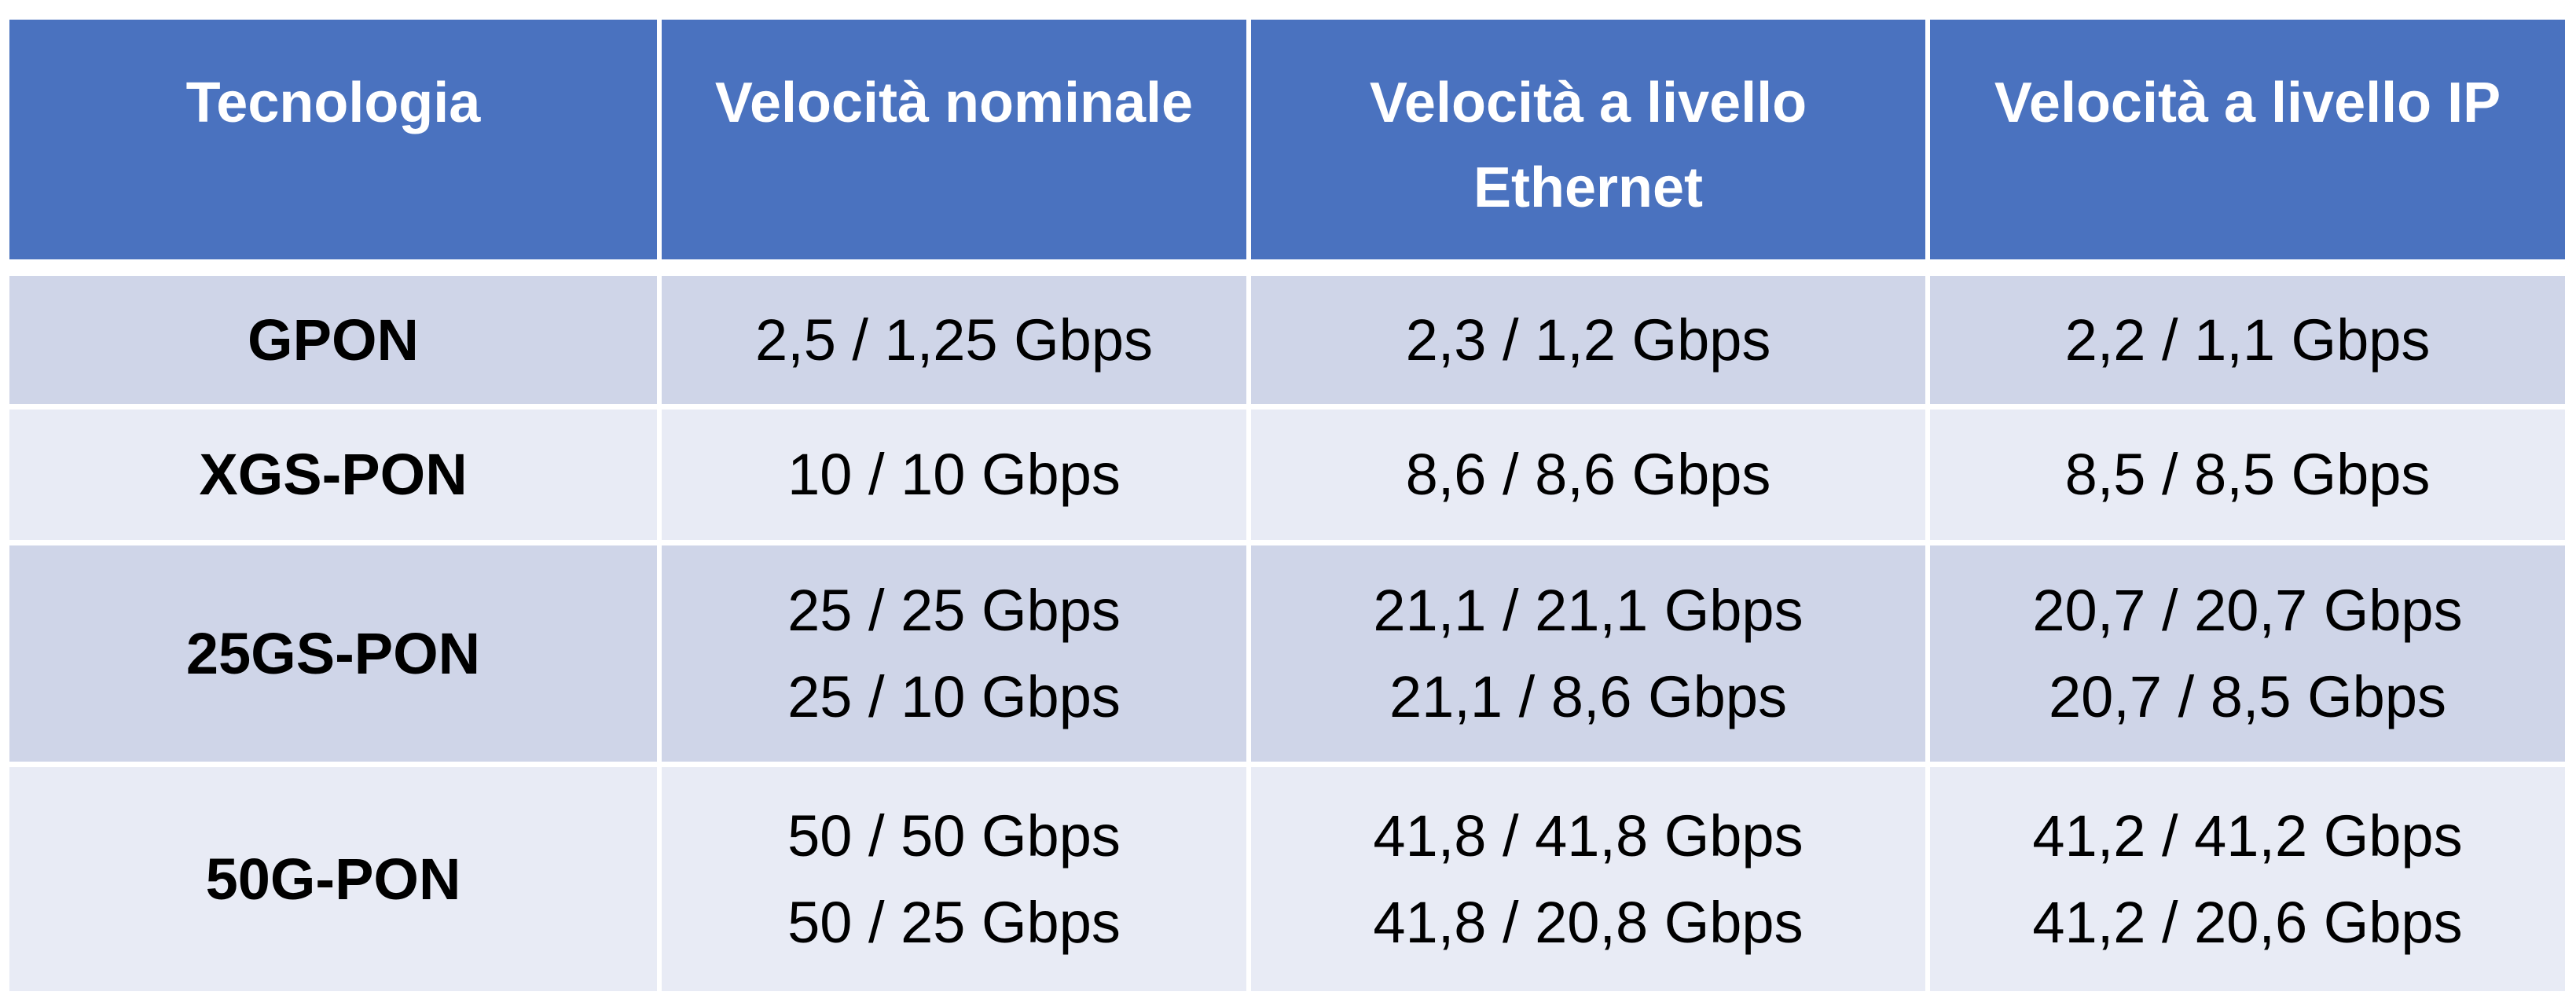 This screenshot has height=999, width=2576. I want to click on nominal-value-2: 25 / 10 Gbps, so click(954, 696).